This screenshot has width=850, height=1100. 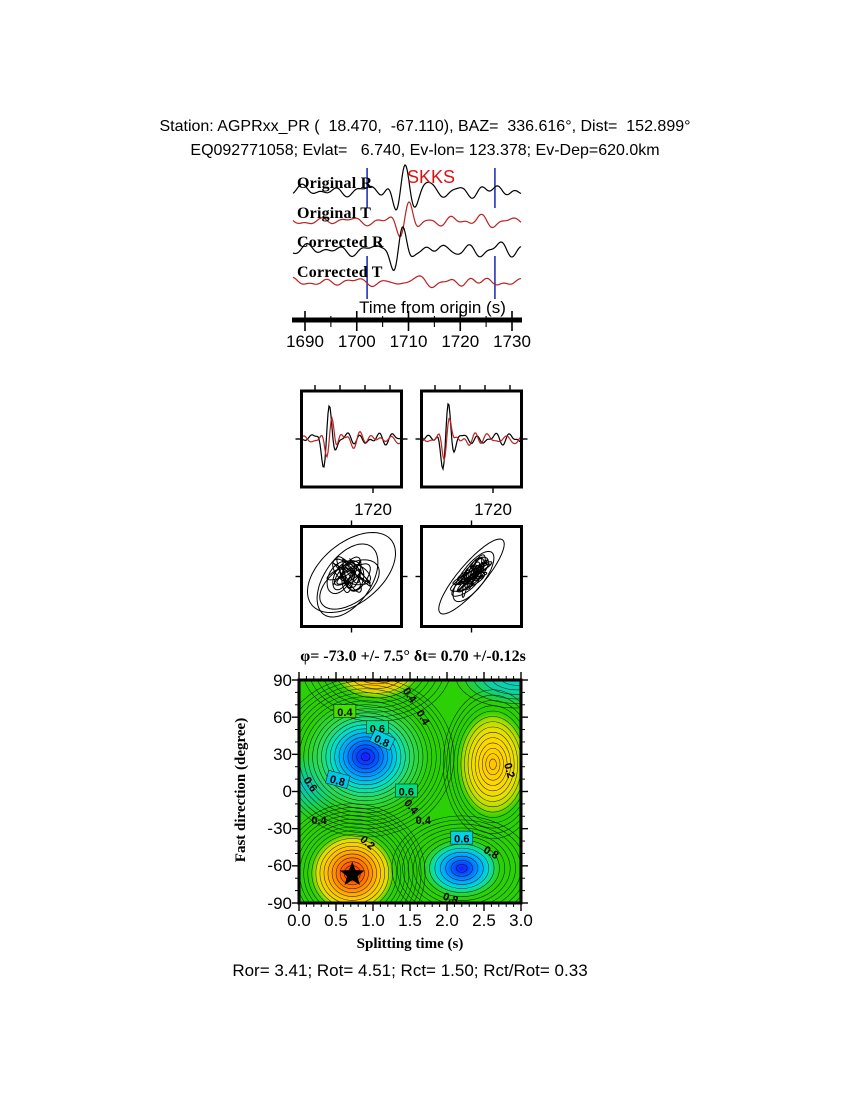 I want to click on phase-label-skks: SKKS, so click(x=431, y=177).